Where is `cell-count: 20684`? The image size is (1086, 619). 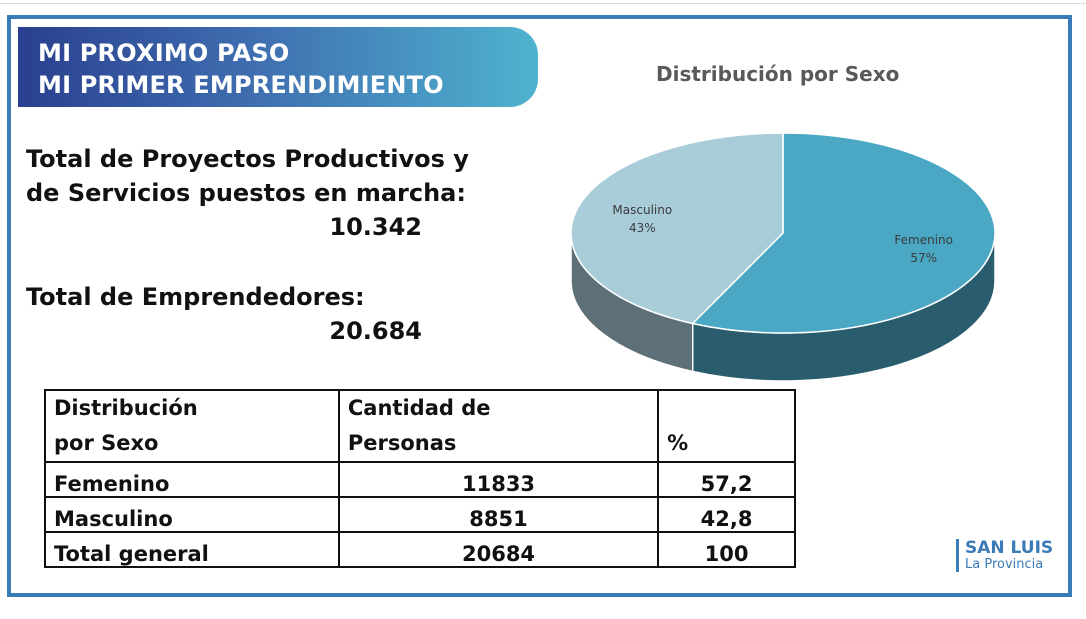
cell-count: 20684 is located at coordinates (498, 549).